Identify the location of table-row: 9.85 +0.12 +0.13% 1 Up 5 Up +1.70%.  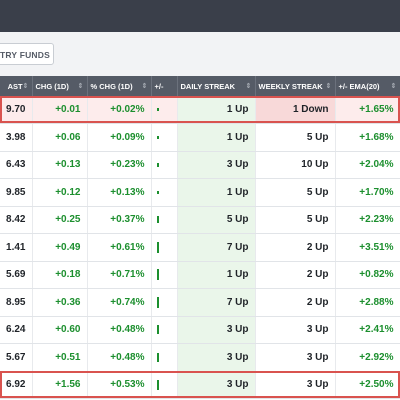
(200, 192).